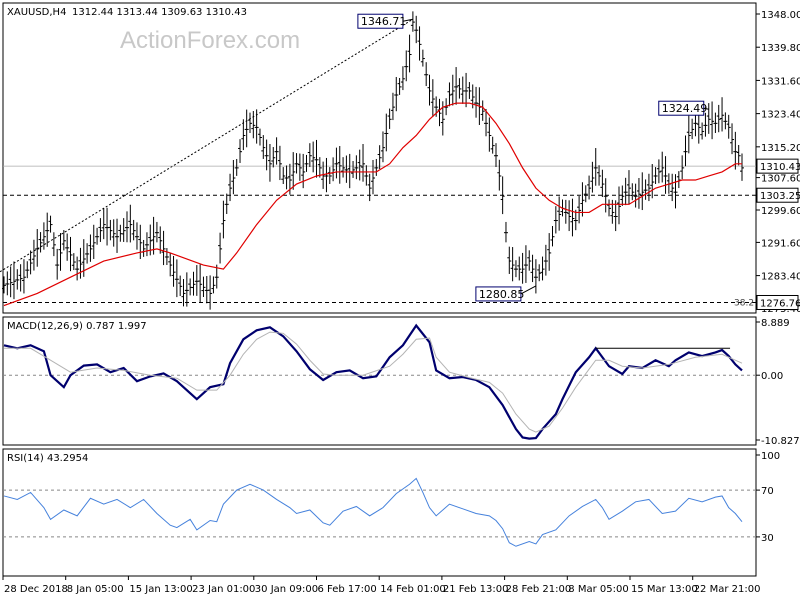 Image resolution: width=800 pixels, height=600 pixels. I want to click on level-tag-label: 1310.43, so click(780, 167).